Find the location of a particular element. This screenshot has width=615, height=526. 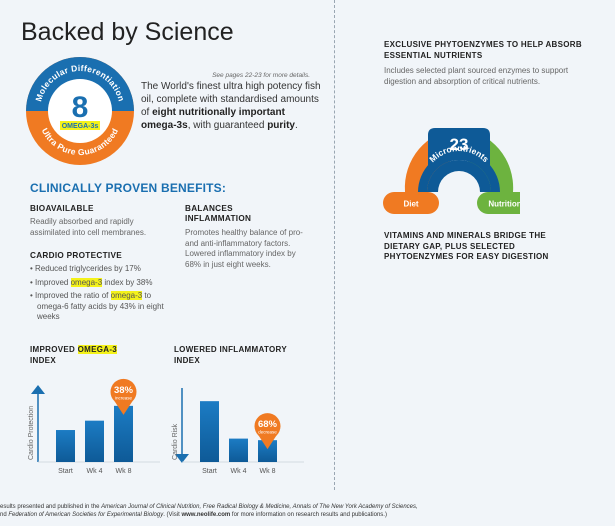

badge-number: 8 is located at coordinates (80, 107).